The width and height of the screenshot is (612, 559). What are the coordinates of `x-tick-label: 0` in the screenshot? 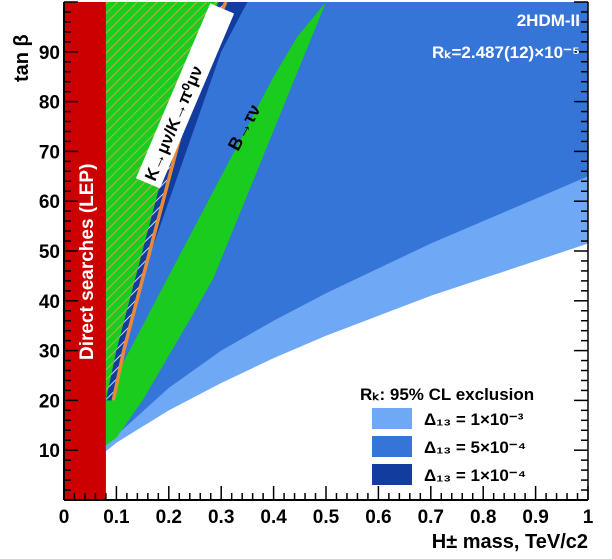 It's located at (64, 517).